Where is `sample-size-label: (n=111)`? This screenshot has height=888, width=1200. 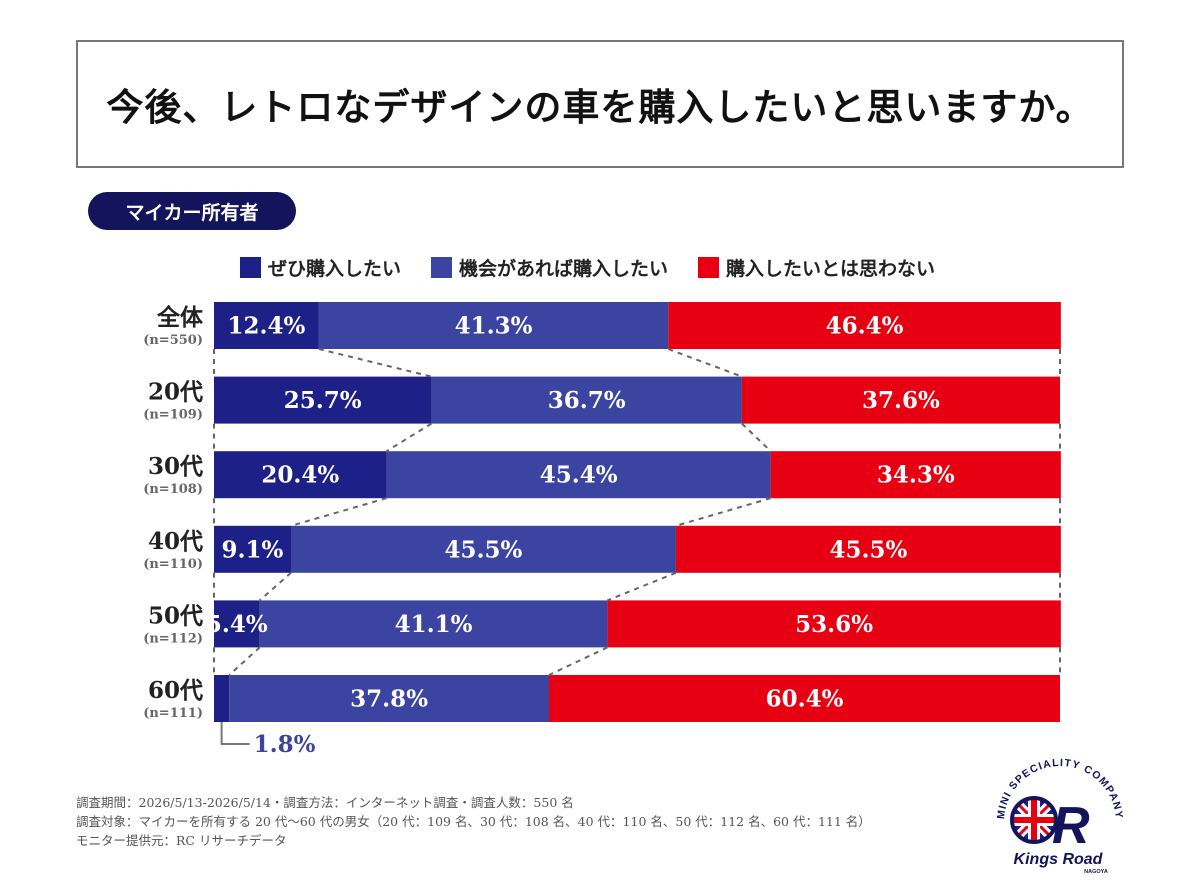
sample-size-label: (n=111) is located at coordinates (173, 713).